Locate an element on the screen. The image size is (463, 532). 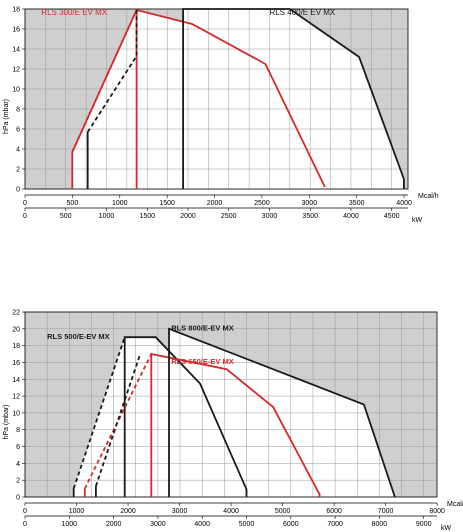
series-label: RLS 650/E-EV MX is located at coordinates (202, 361).